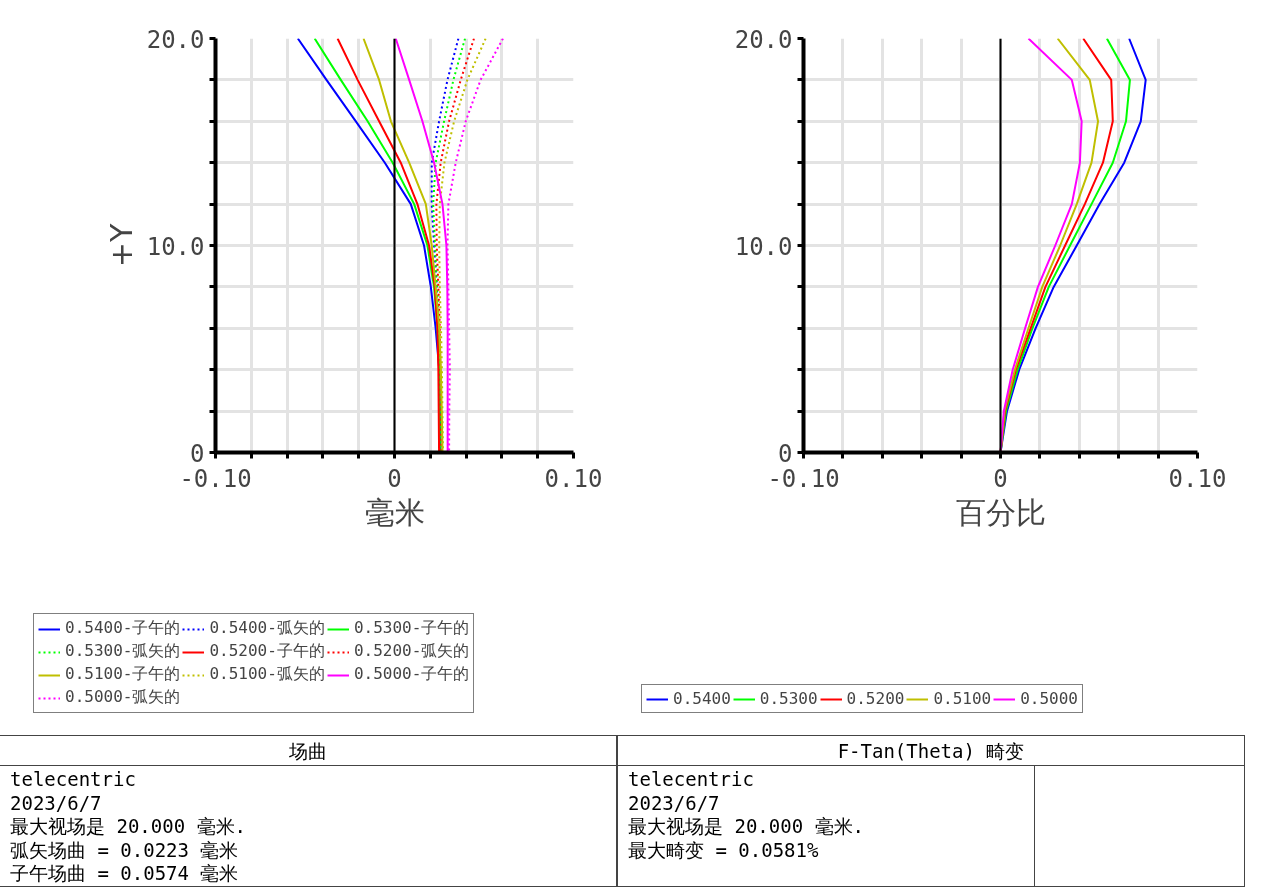  Describe the element at coordinates (411, 674) in the screenshot. I see `legend-label: 0.5000-子午的` at that location.